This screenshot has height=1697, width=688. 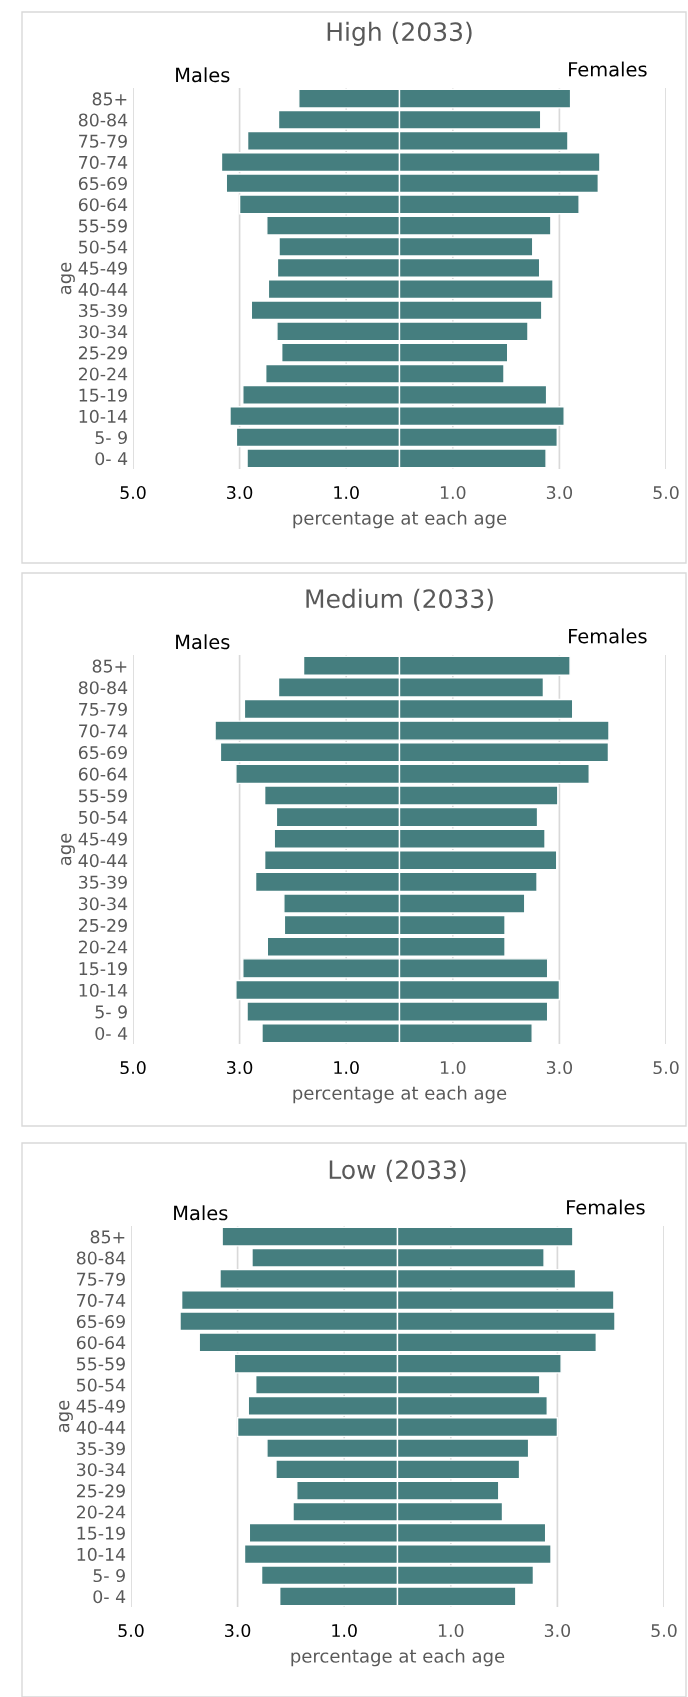 I want to click on series-label: Males, so click(x=201, y=1213).